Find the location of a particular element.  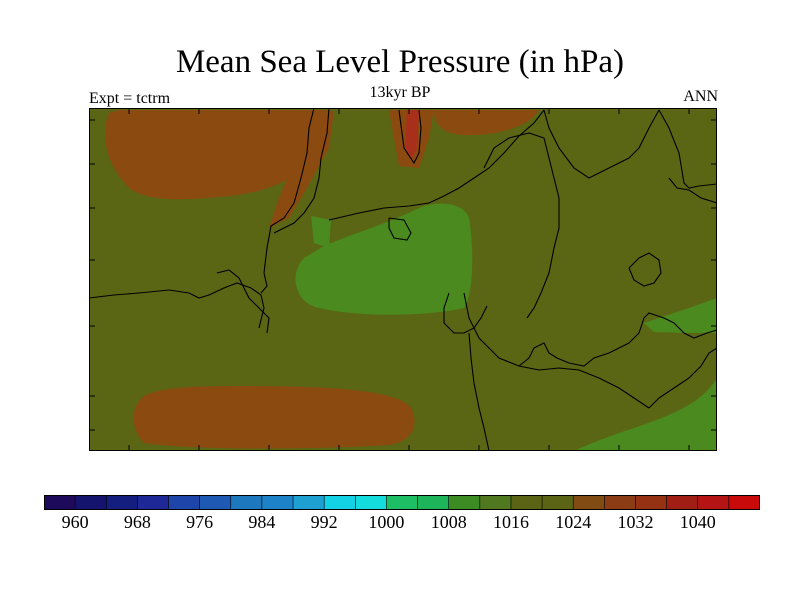

coastline-africa-north is located at coordinates (556, 350).